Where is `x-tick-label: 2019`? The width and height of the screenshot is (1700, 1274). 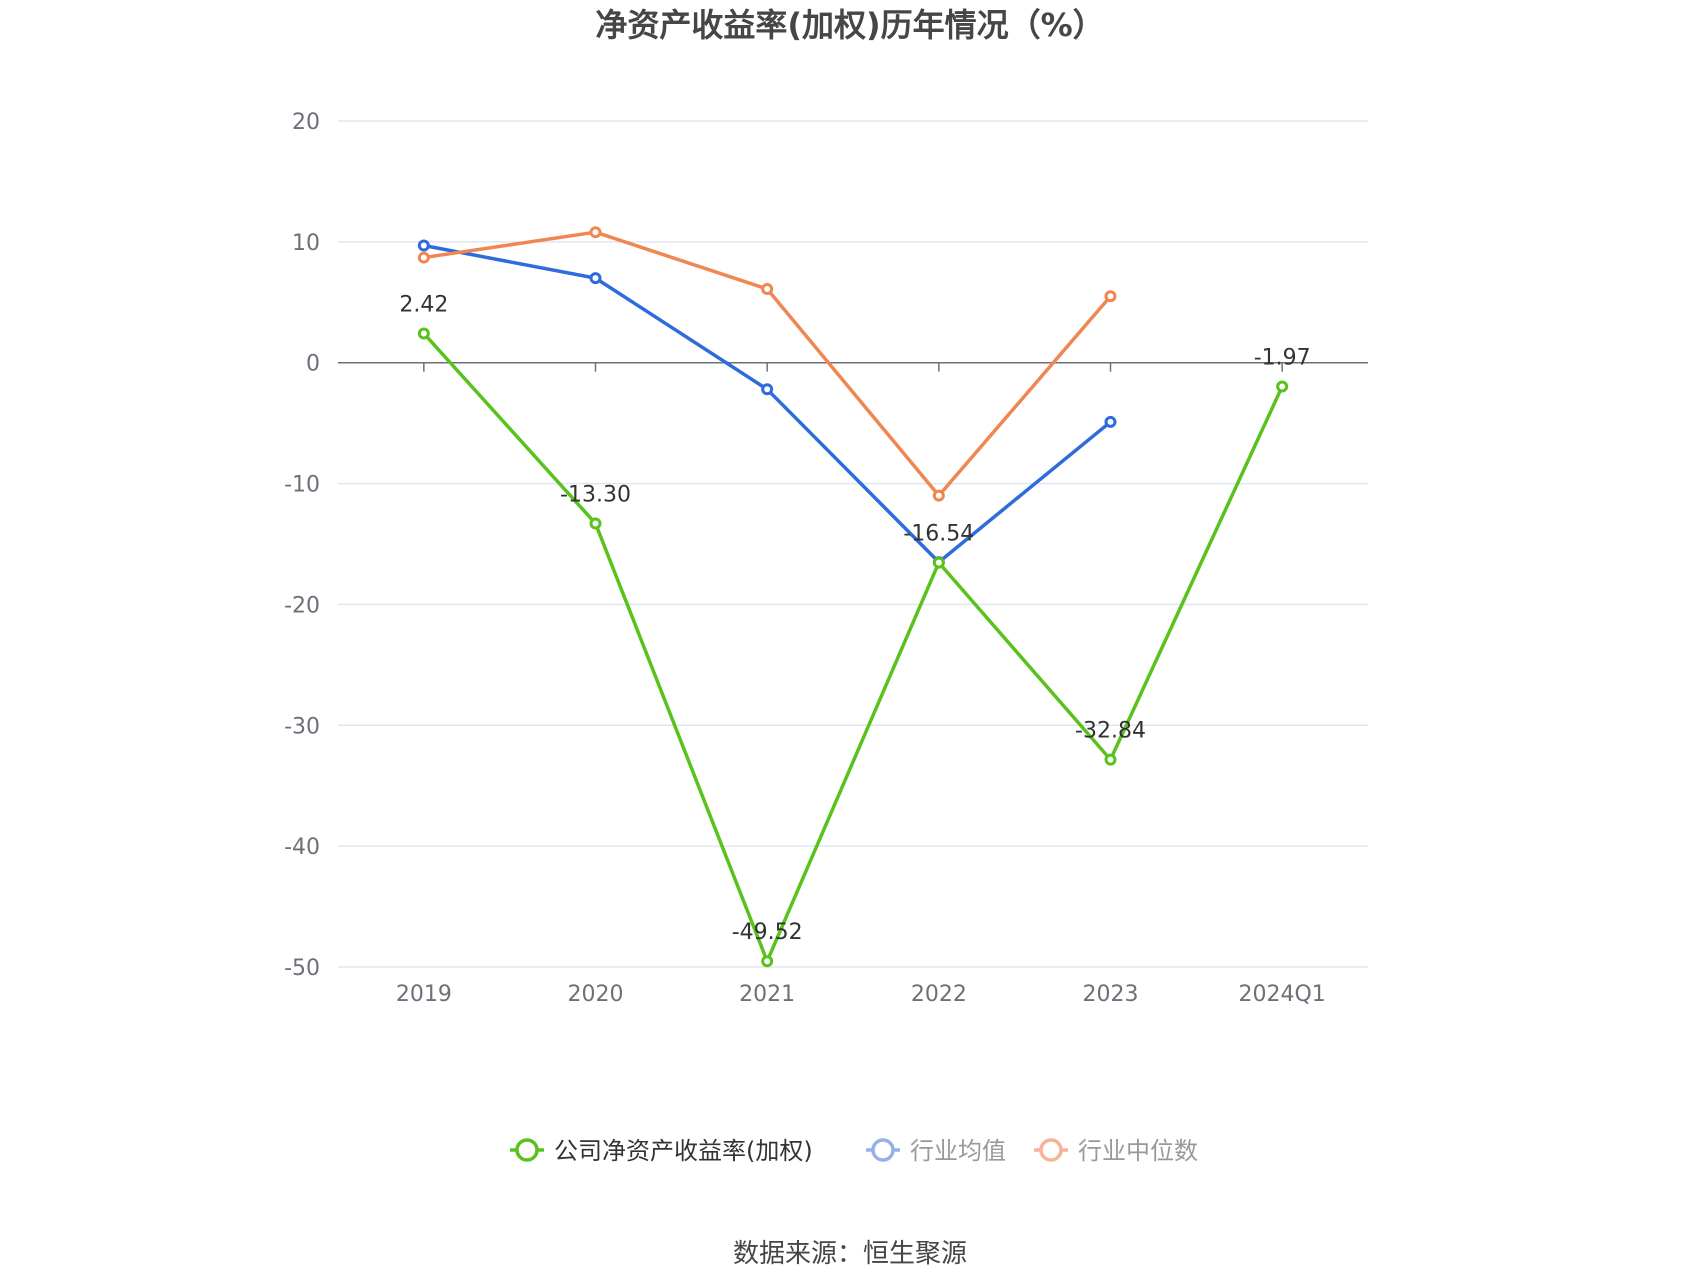
x-tick-label: 2019 is located at coordinates (424, 994).